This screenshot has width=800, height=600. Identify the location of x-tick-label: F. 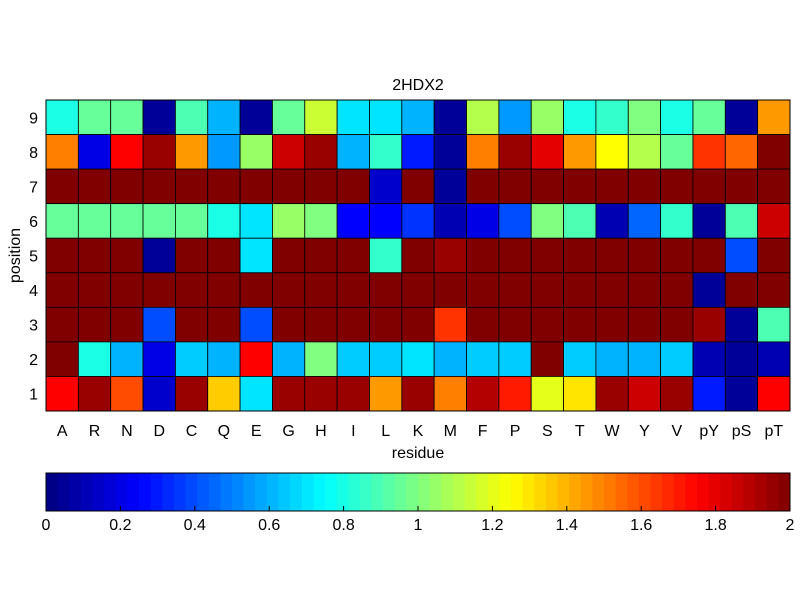
(483, 431).